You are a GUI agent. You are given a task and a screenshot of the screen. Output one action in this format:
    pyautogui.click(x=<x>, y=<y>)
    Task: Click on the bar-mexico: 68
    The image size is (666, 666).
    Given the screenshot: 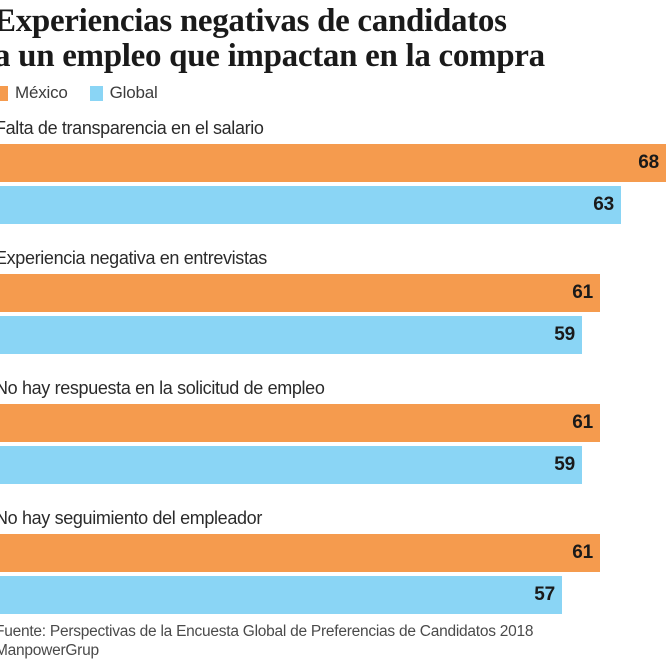 What is the action you would take?
    pyautogui.click(x=333, y=163)
    